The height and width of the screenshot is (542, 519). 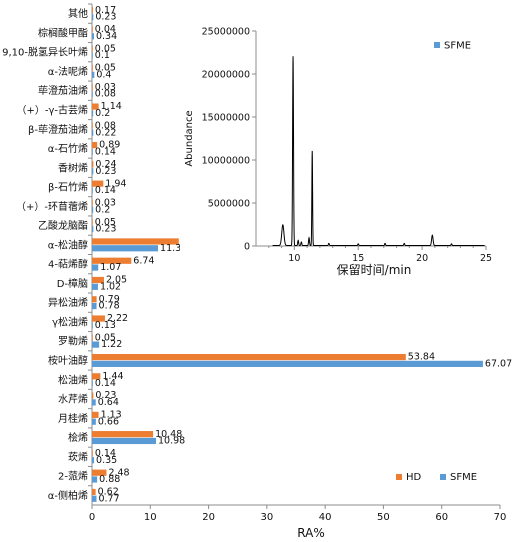 I want to click on inset-x-tick-label: 20, so click(x=422, y=258).